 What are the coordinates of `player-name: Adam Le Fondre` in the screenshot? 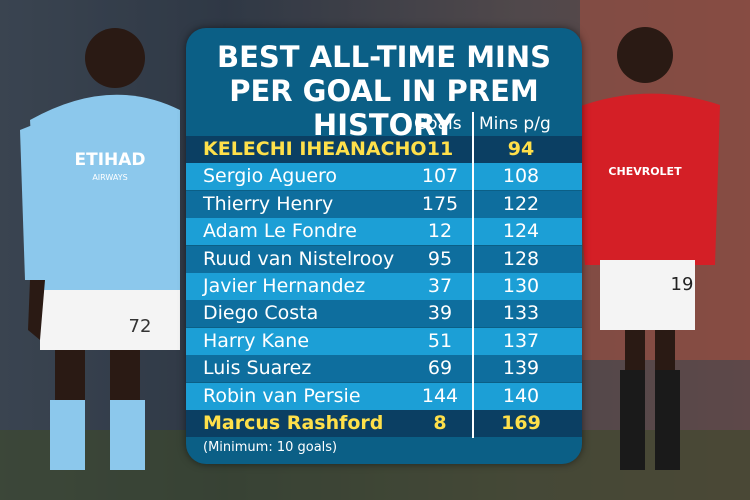 It's located at (280, 231).